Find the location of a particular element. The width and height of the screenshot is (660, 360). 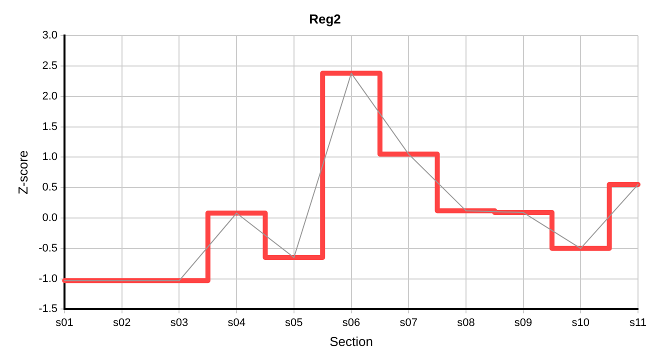

x-tick-label: s01 is located at coordinates (65, 322).